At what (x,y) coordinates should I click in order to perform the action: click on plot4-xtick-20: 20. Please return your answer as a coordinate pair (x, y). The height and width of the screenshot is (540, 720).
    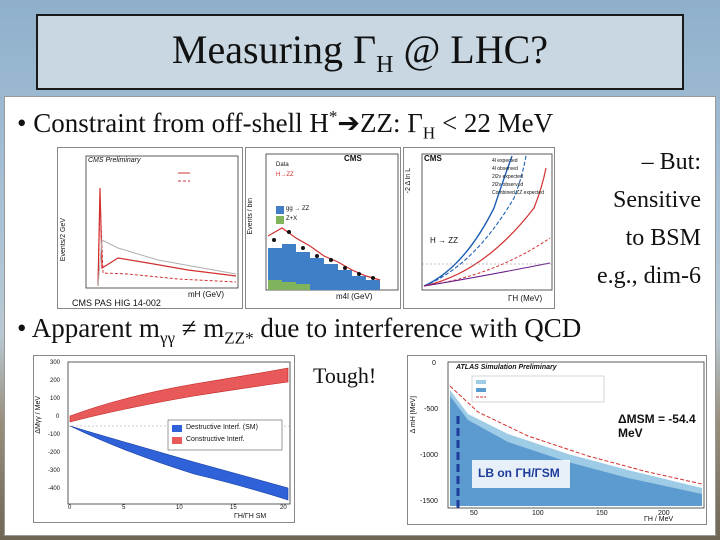
    Looking at the image, I should click on (283, 508).